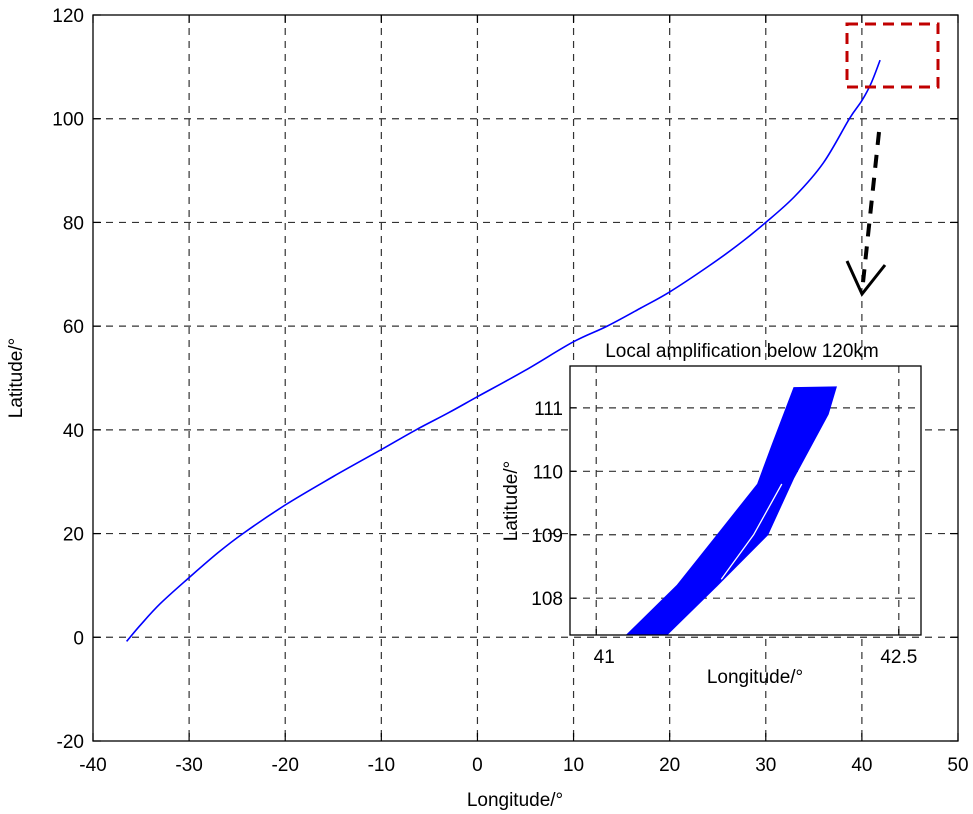  I want to click on inset-frame, so click(745, 500).